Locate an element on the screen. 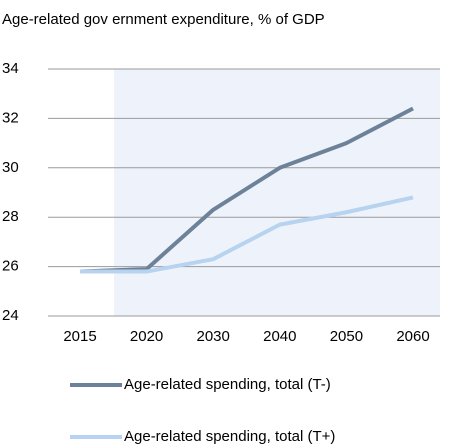 The image size is (451, 448). x-tick-label: 2020 is located at coordinates (146, 336).